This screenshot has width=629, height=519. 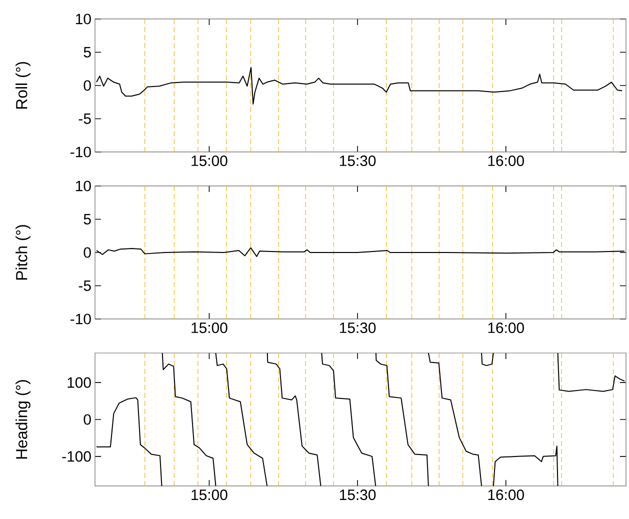 I want to click on y-axis-title: Pitch (°), so click(x=23, y=252).